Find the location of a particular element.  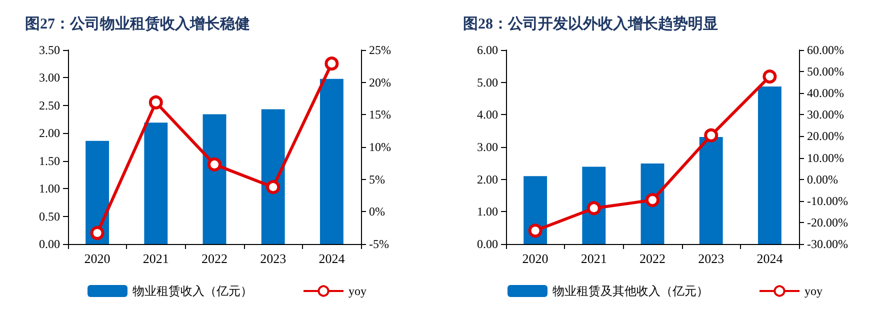

y-tick-label: 6.00 is located at coordinates (487, 50).